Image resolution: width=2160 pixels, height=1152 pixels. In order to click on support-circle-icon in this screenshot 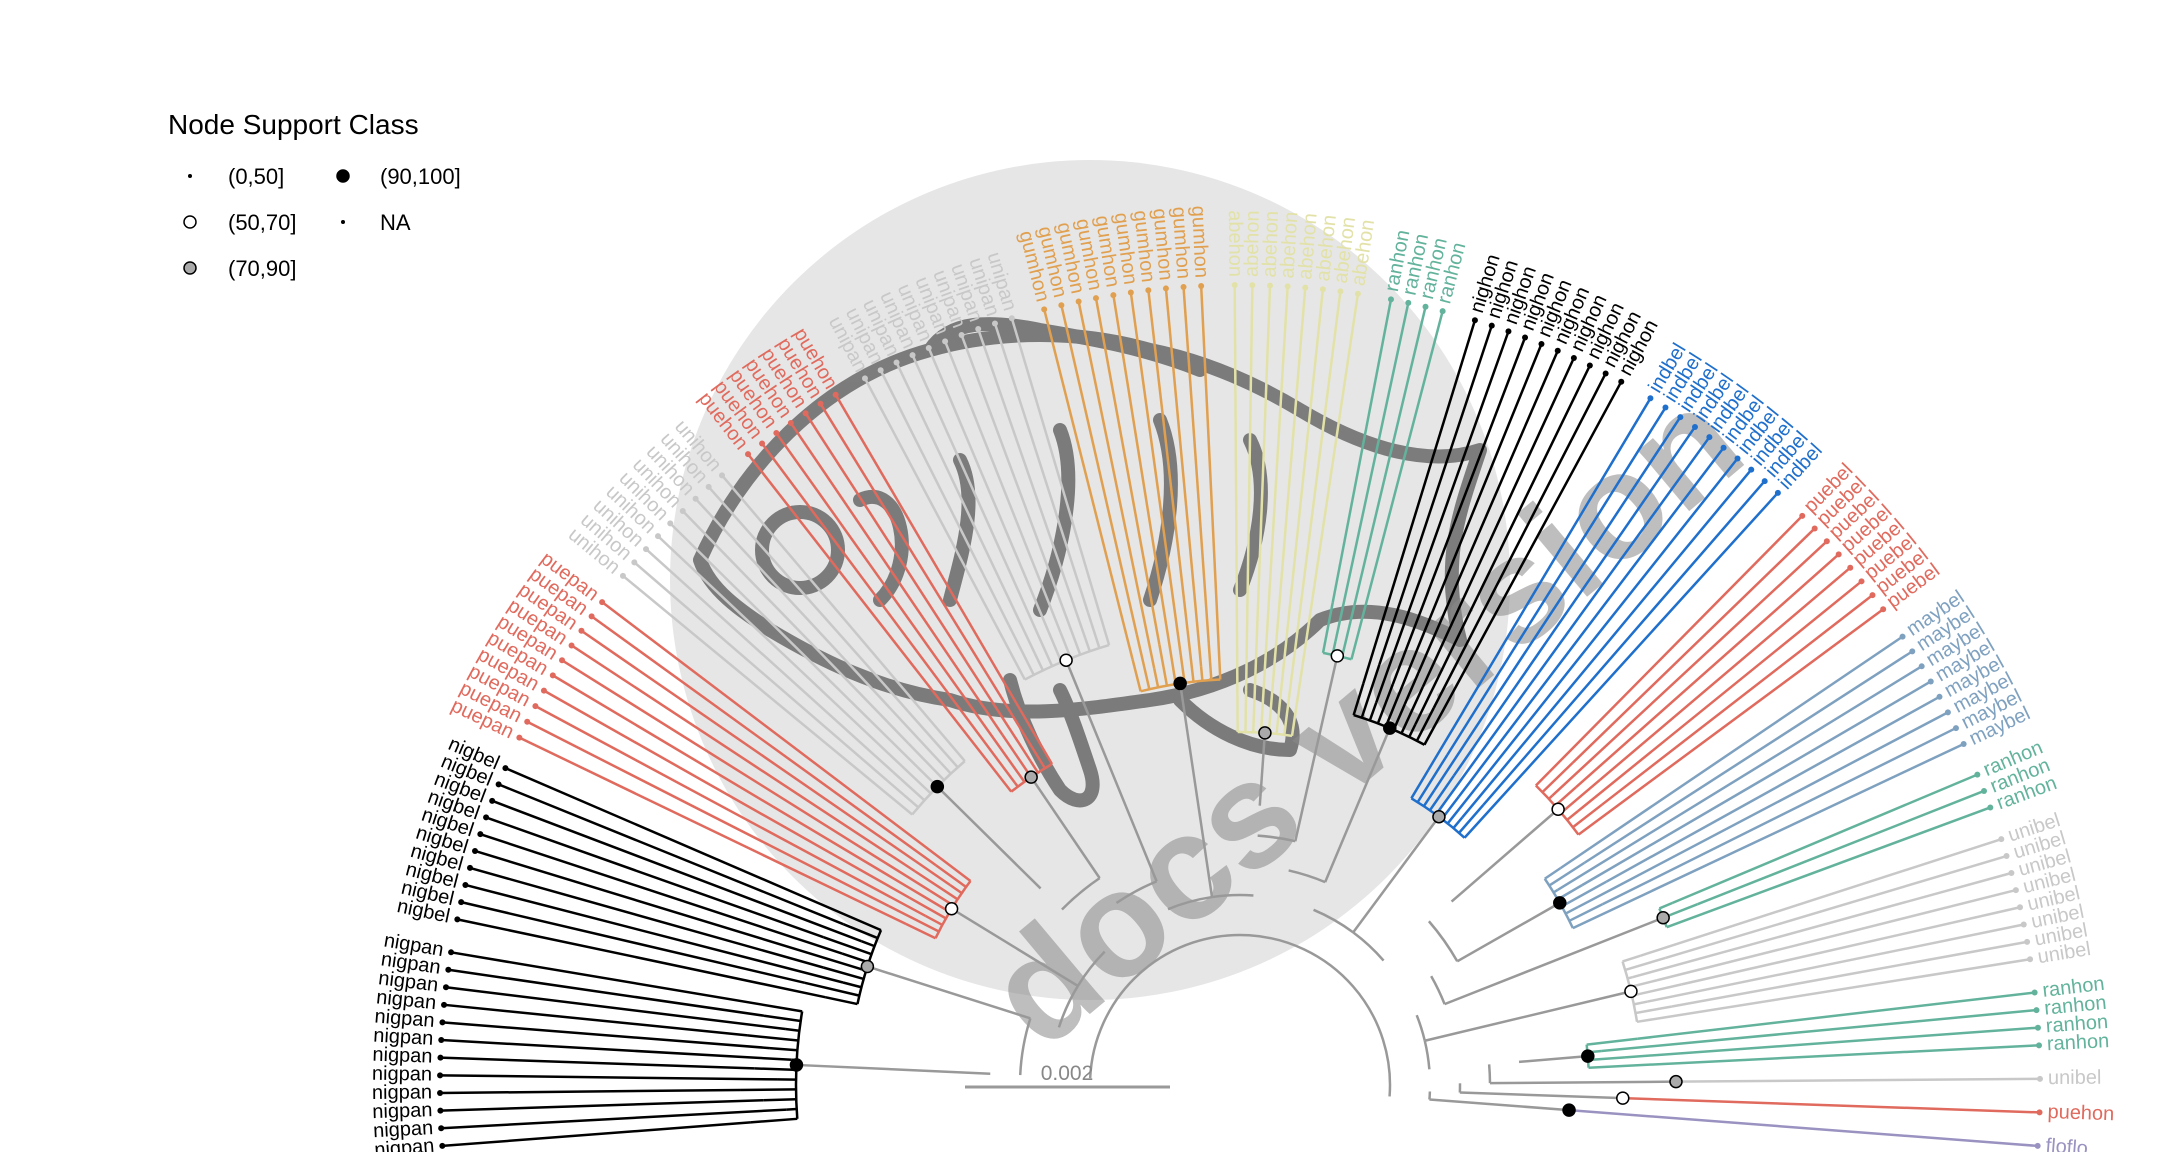, I will do `click(190, 268)`.